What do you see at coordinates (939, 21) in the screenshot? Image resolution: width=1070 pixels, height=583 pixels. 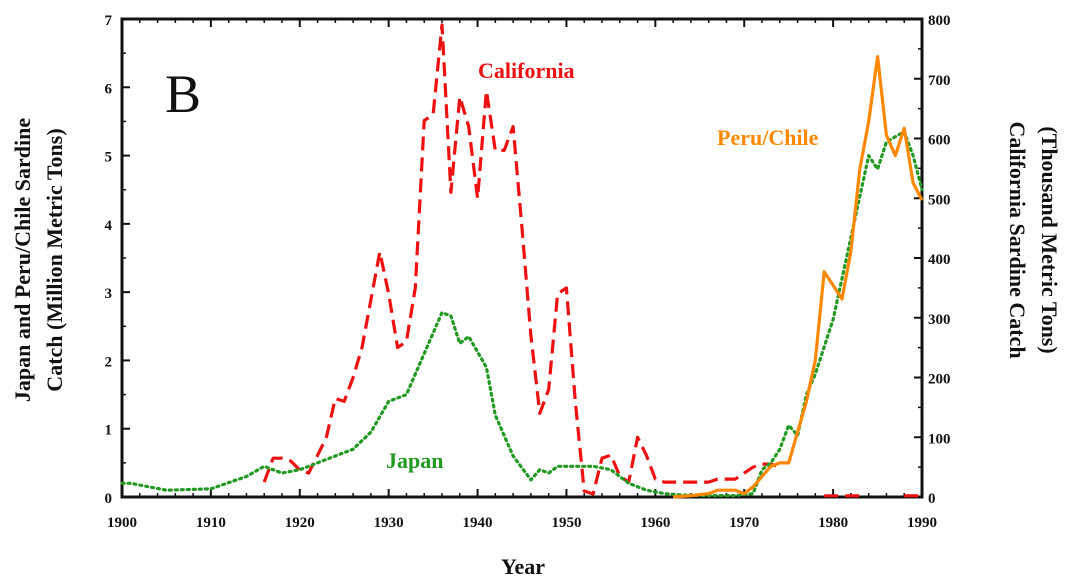 I see `right-y-tick-label: 800` at bounding box center [939, 21].